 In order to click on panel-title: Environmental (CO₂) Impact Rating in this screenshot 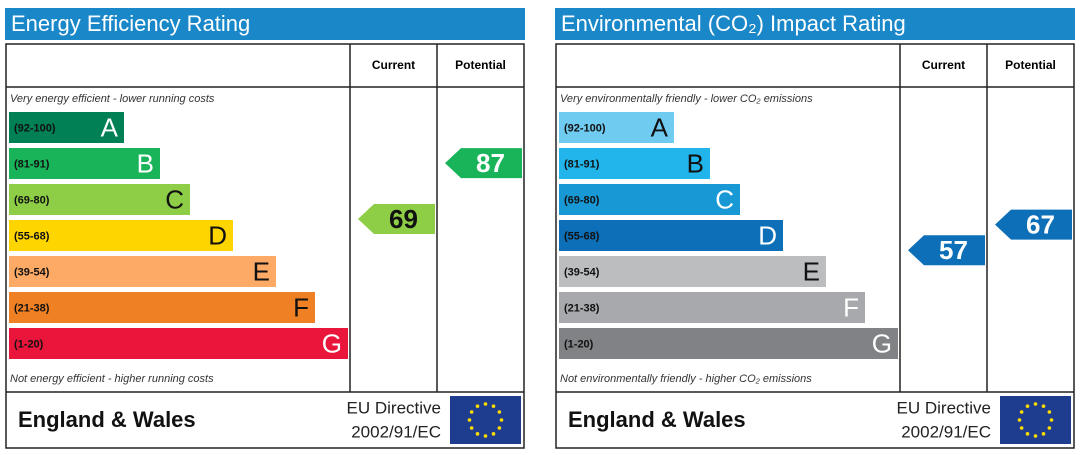, I will do `click(733, 23)`.